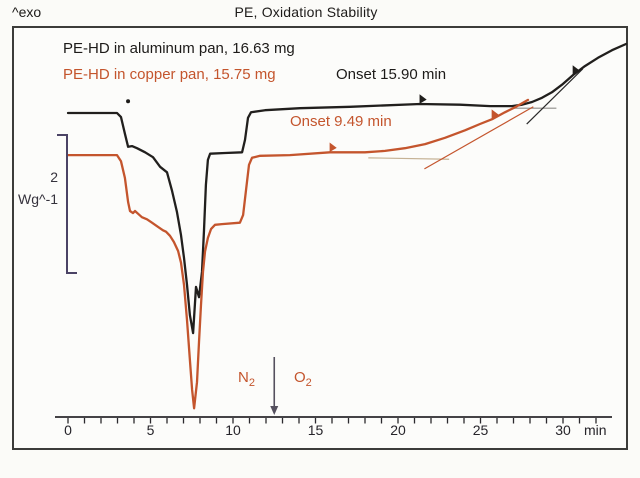 This screenshot has width=640, height=478. I want to click on construction-line-baseline-orange, so click(409, 158).